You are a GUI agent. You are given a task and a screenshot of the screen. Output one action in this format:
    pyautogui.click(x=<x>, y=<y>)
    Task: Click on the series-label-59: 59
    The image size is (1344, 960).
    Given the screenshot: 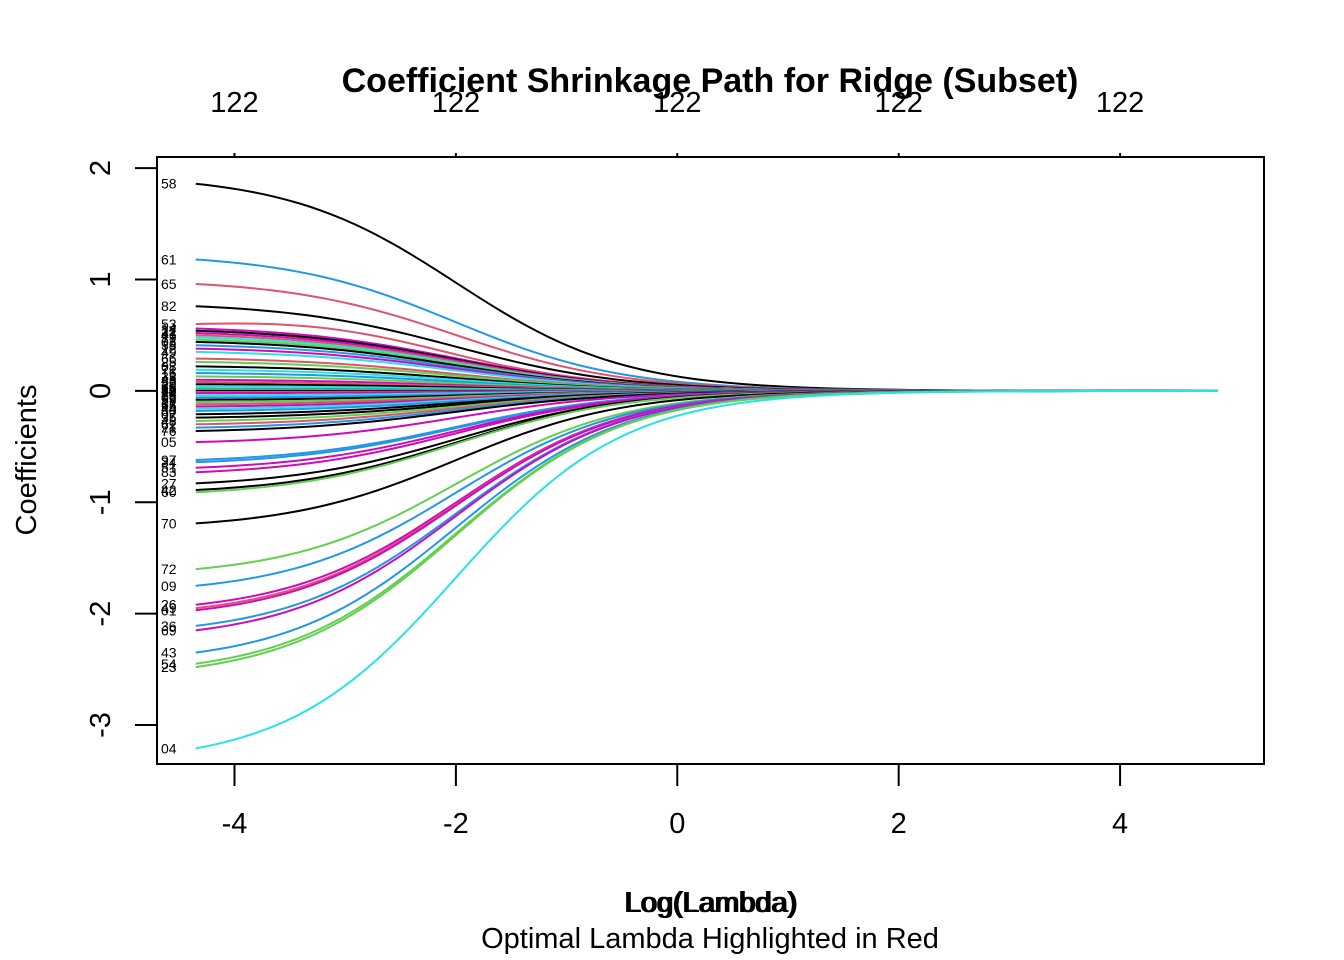 What is the action you would take?
    pyautogui.click(x=169, y=400)
    